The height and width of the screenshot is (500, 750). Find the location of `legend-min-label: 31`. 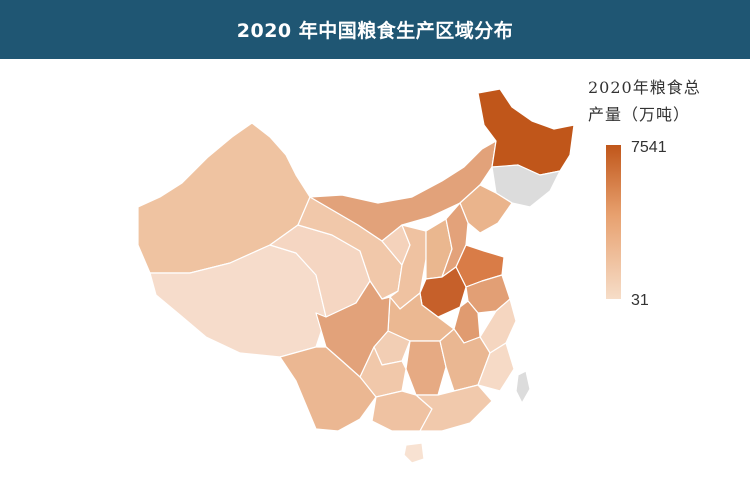

legend-min-label: 31 is located at coordinates (640, 300).